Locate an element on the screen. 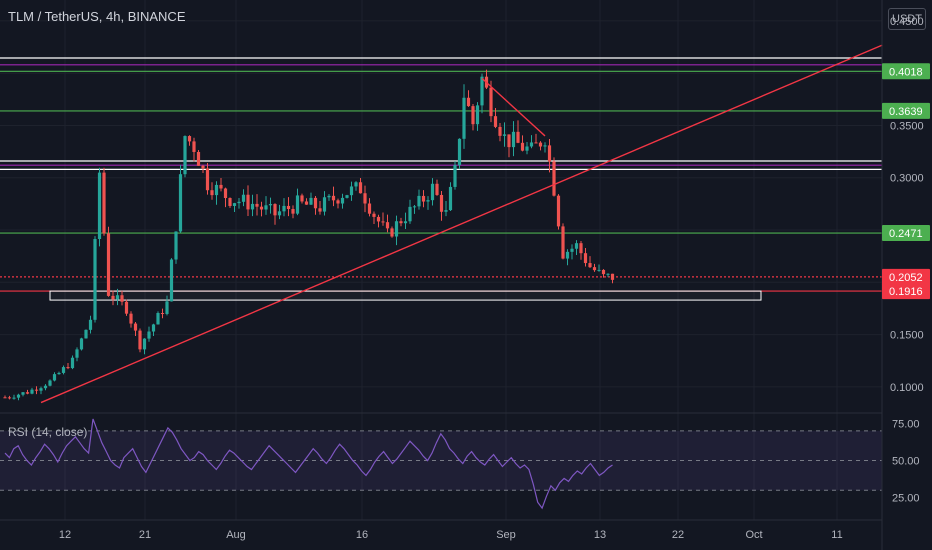  rsi-tick-label: 50.00 is located at coordinates (906, 462).